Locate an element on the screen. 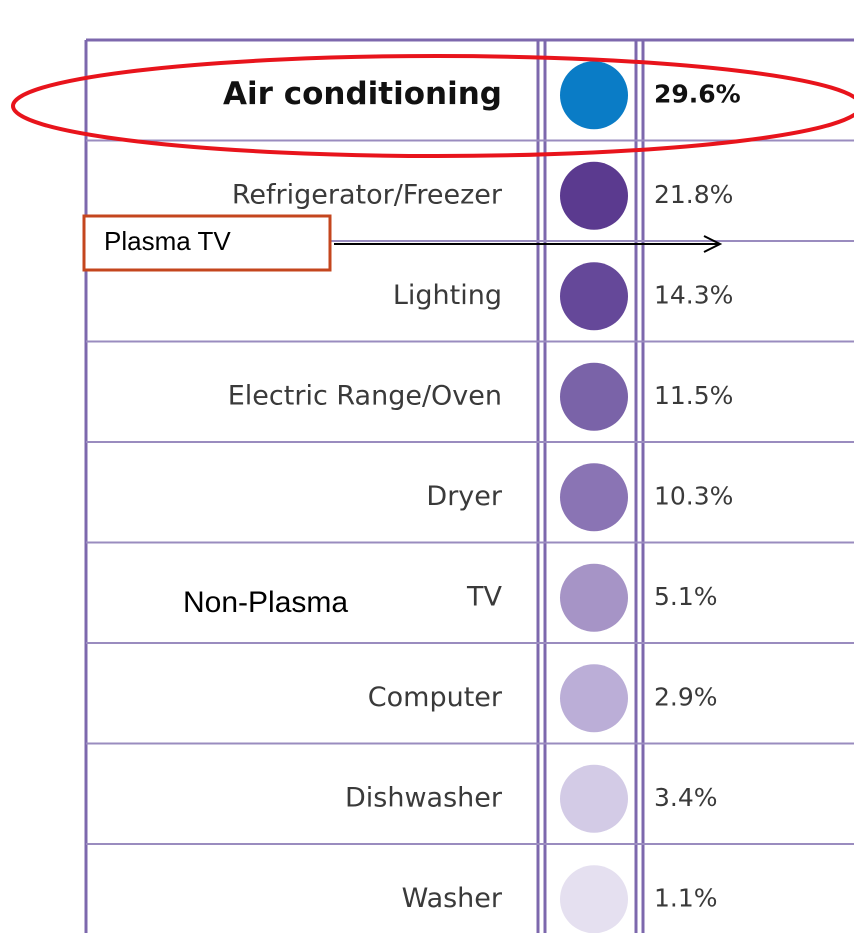 The image size is (854, 933). annotation-text: Plasma TV is located at coordinates (167, 241).